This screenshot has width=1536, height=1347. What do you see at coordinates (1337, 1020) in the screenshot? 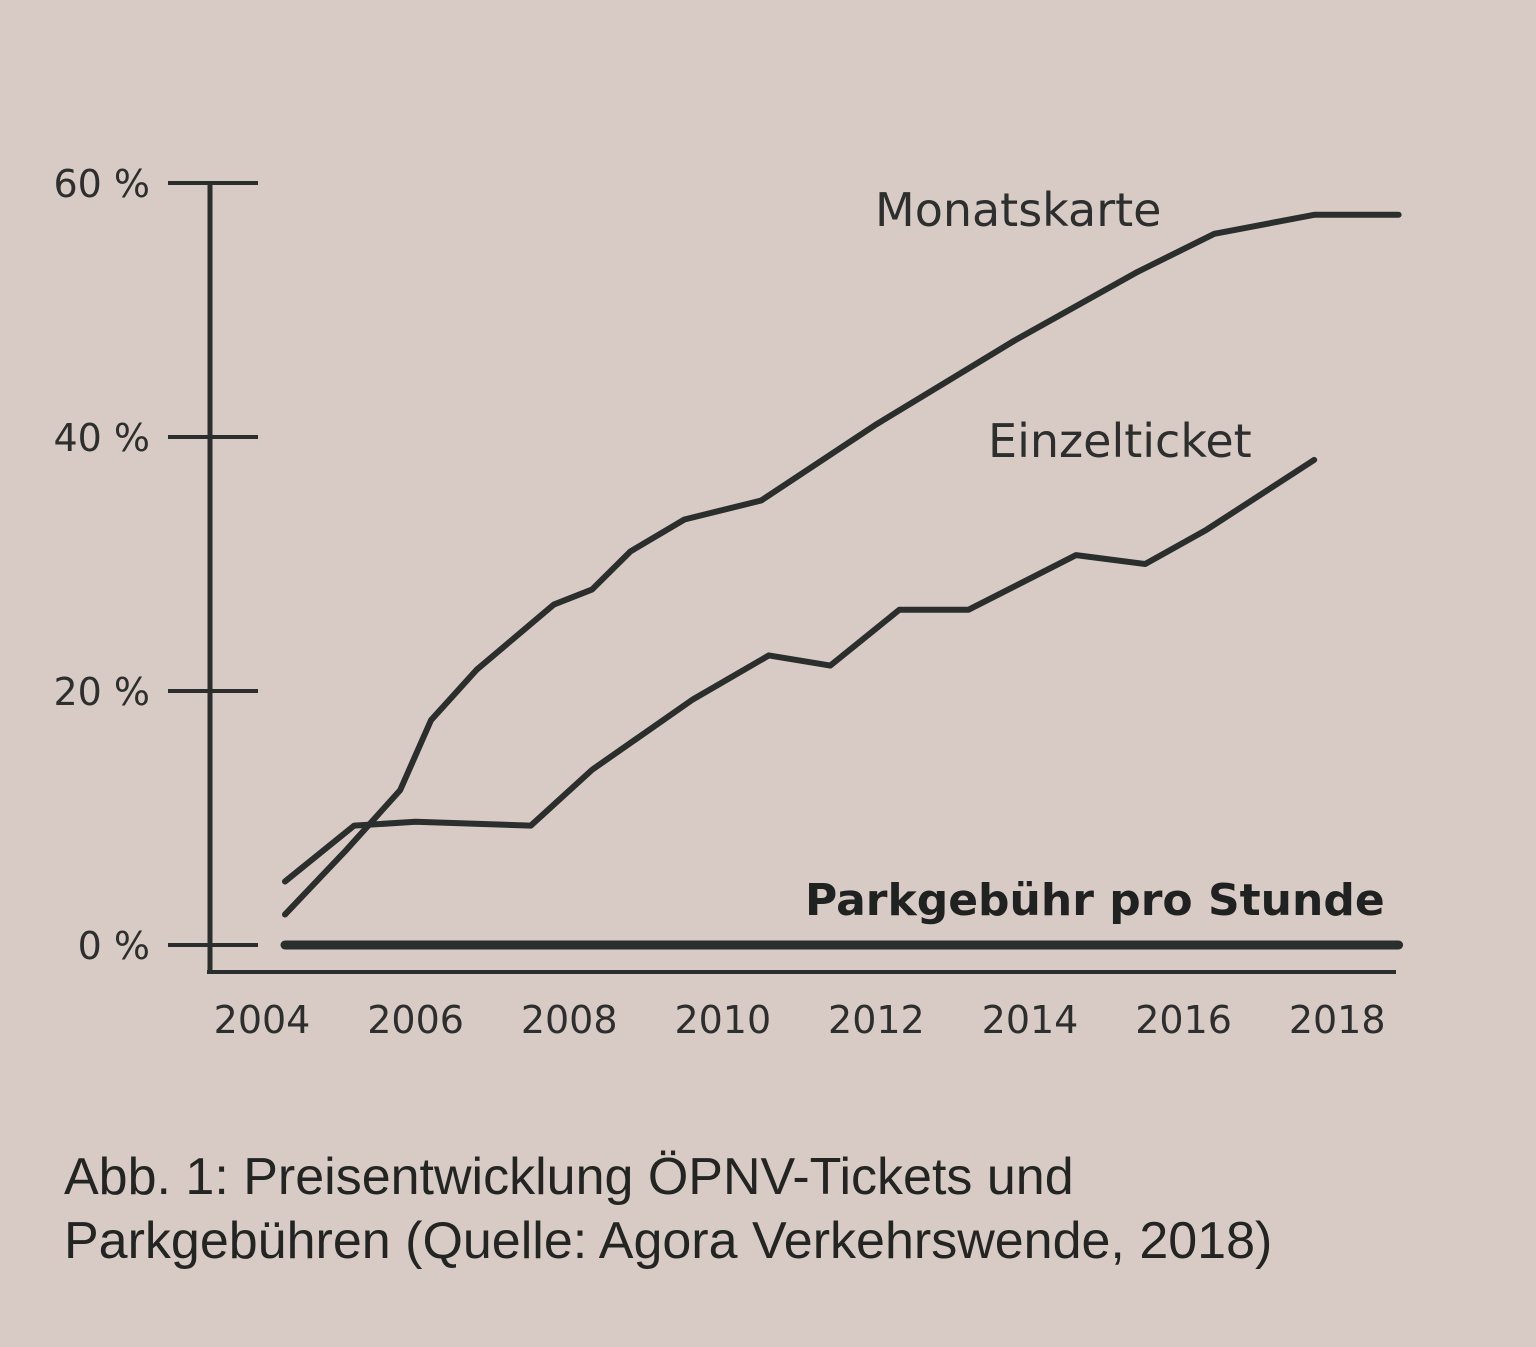
I see `x-tick-label: 2018` at bounding box center [1337, 1020].